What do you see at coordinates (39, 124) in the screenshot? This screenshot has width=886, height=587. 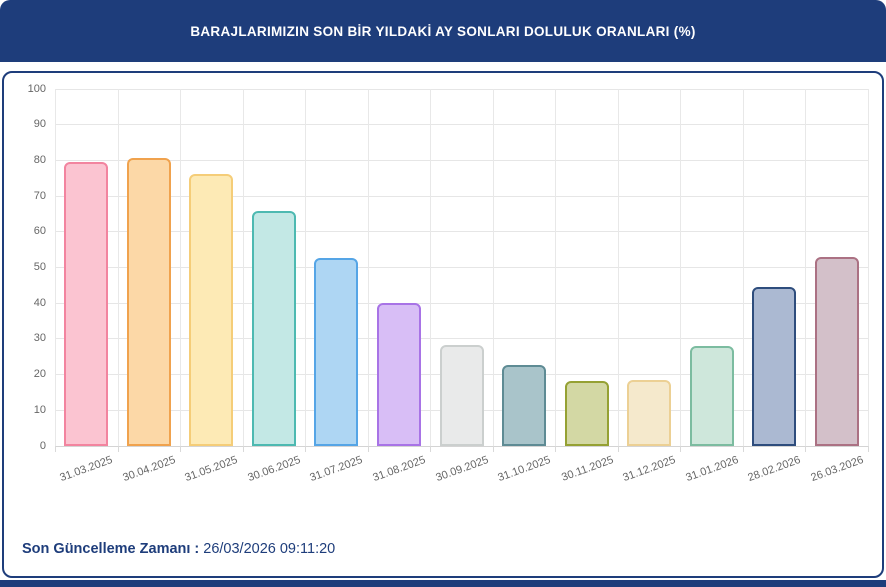 I see `y-axis-label: 90` at bounding box center [39, 124].